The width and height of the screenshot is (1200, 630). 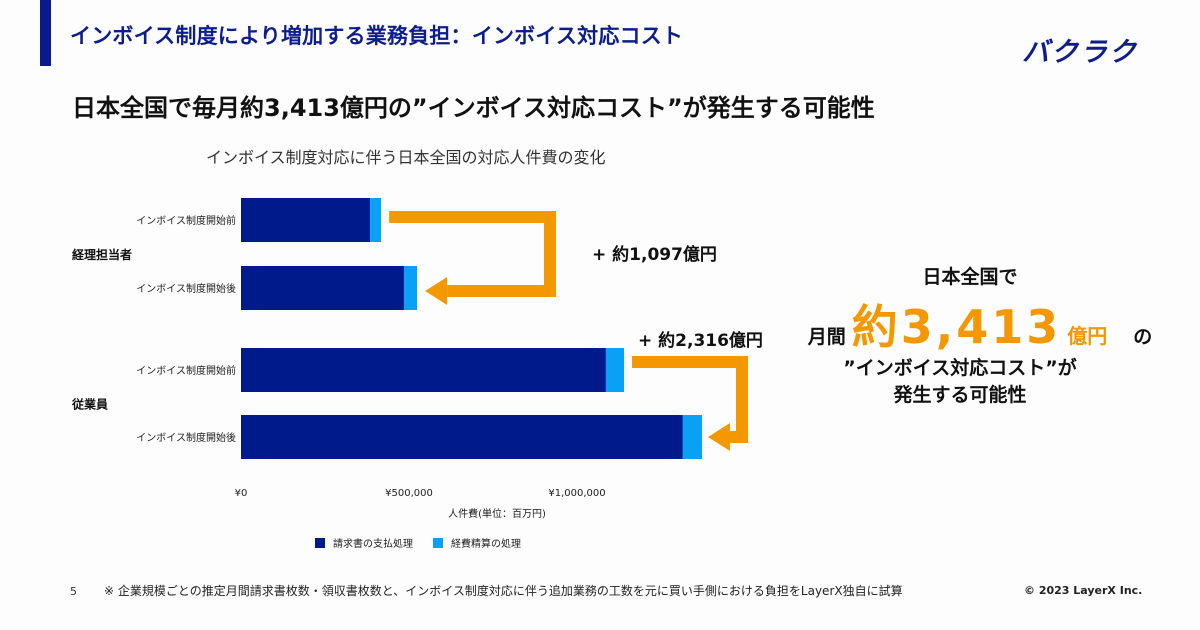 What do you see at coordinates (960, 395) in the screenshot?
I see `summary-line-4: 発生する可能性` at bounding box center [960, 395].